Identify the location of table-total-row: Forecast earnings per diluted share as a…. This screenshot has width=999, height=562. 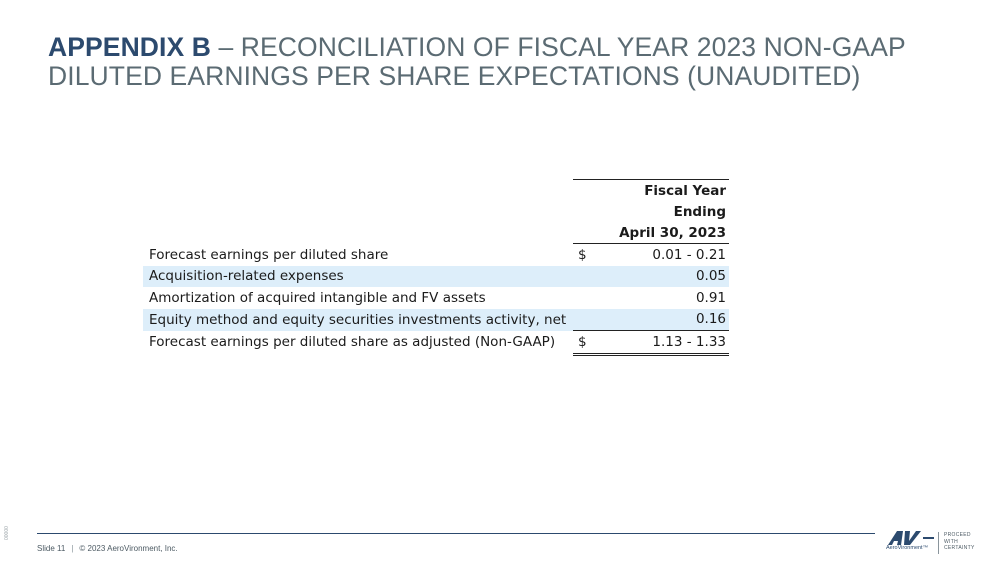
(436, 343).